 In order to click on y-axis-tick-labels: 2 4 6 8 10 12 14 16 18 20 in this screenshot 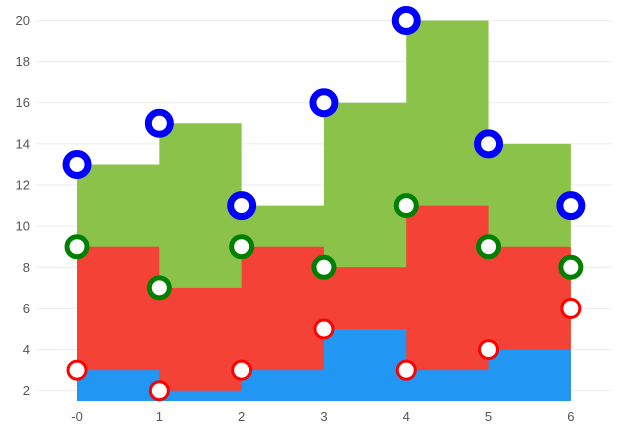, I will do `click(23, 205)`.